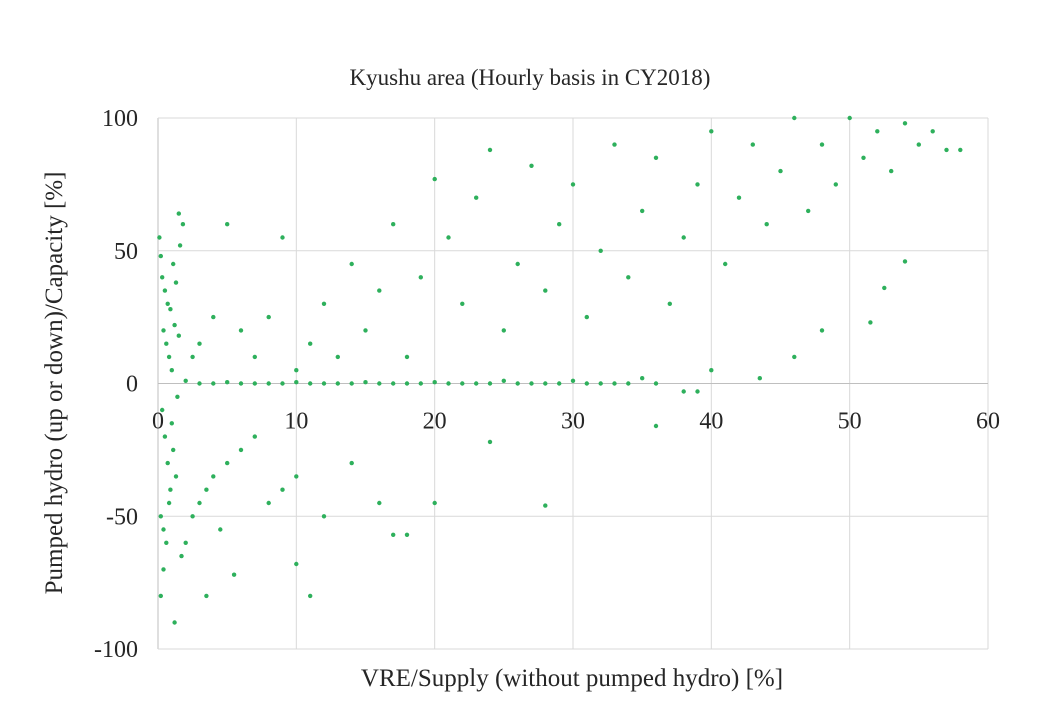  What do you see at coordinates (132, 385) in the screenshot?
I see `y-tick-label: 0` at bounding box center [132, 385].